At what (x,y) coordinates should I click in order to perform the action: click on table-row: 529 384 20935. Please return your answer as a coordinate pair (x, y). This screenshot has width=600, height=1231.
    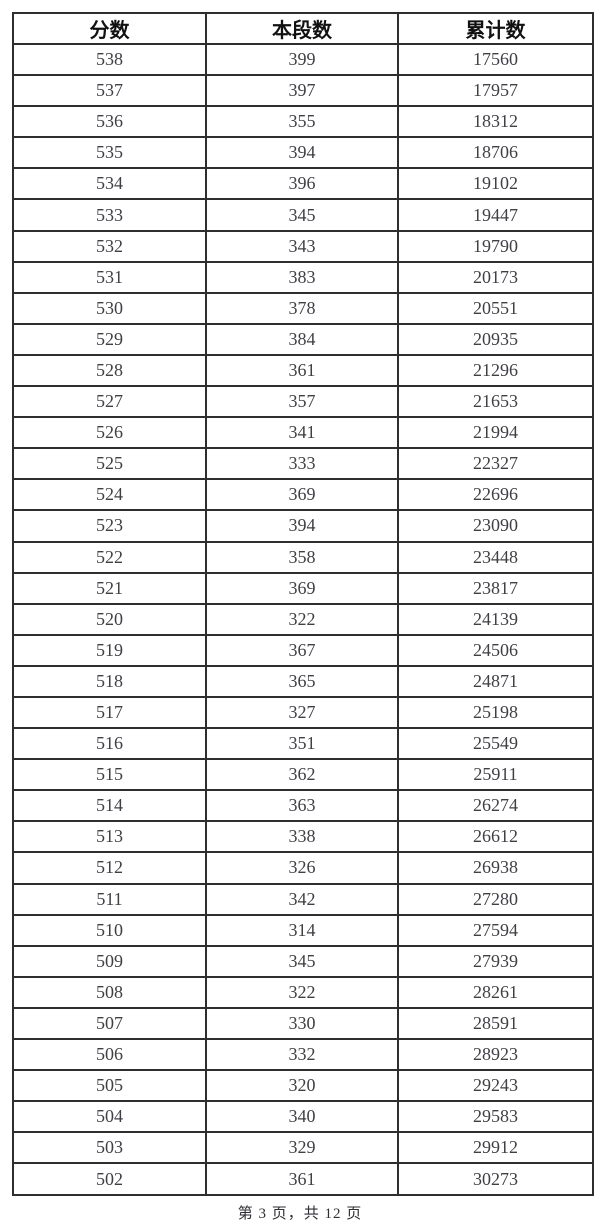
    Looking at the image, I should click on (303, 339).